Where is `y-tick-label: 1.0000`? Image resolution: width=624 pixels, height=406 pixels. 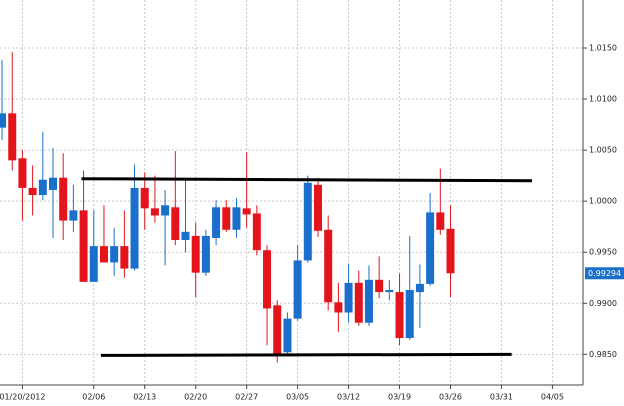
y-tick-label: 1.0000 is located at coordinates (603, 201).